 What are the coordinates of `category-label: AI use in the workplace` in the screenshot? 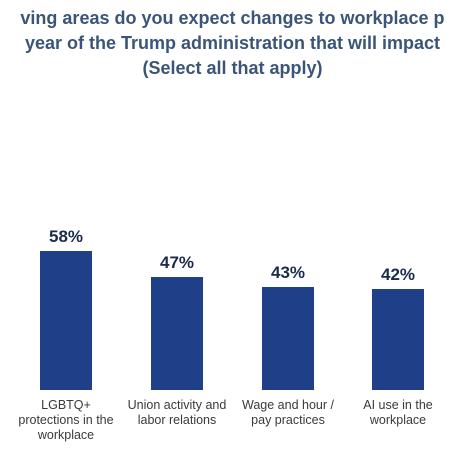 It's located at (398, 412).